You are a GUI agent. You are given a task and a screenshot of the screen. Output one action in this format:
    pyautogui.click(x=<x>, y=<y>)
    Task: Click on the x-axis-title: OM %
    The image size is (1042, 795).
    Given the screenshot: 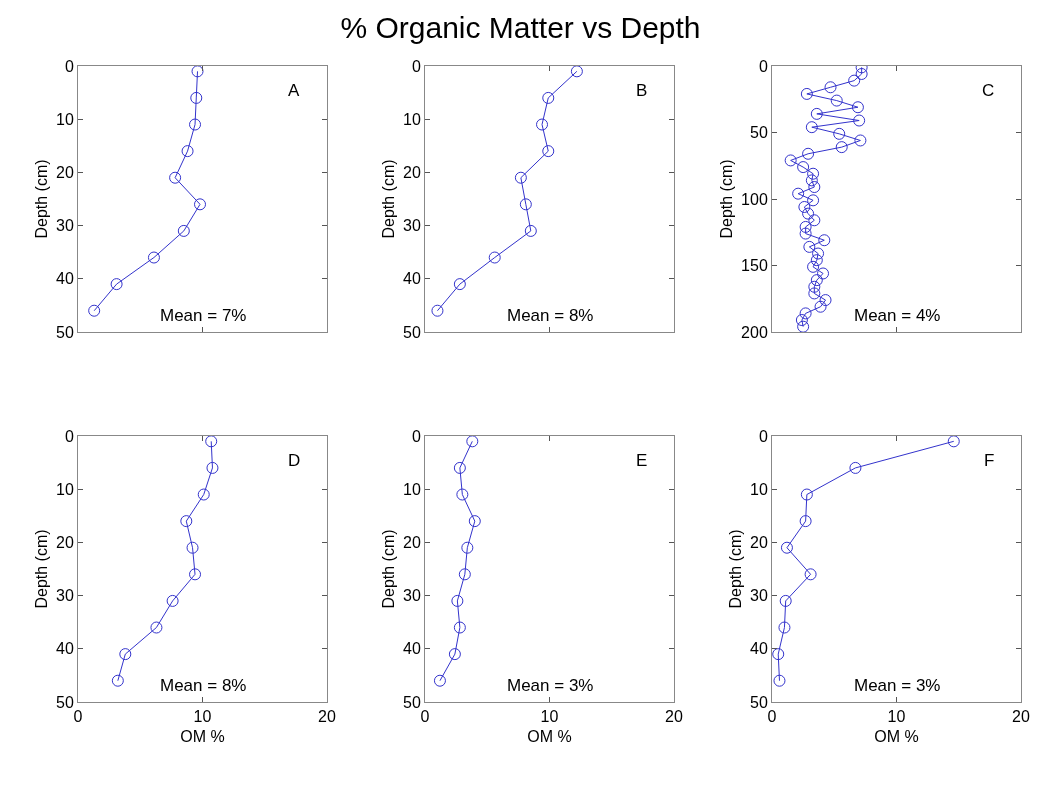 What is the action you would take?
    pyautogui.click(x=896, y=736)
    